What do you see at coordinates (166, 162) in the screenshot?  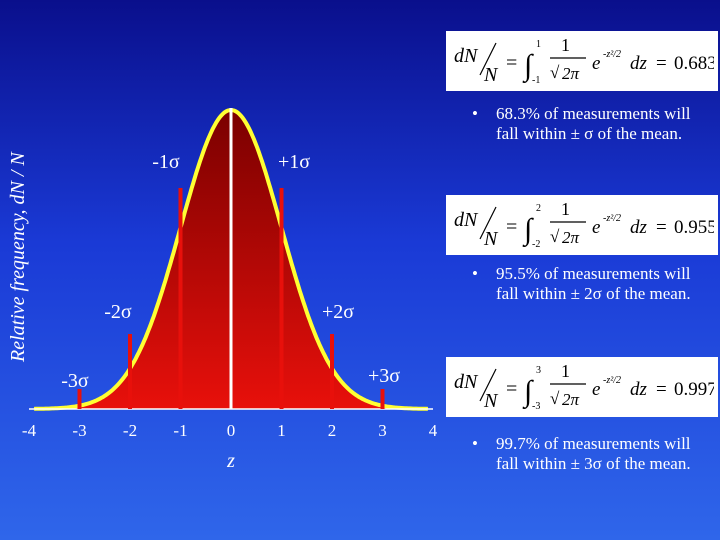 I see `sigma-label: -1σ` at bounding box center [166, 162].